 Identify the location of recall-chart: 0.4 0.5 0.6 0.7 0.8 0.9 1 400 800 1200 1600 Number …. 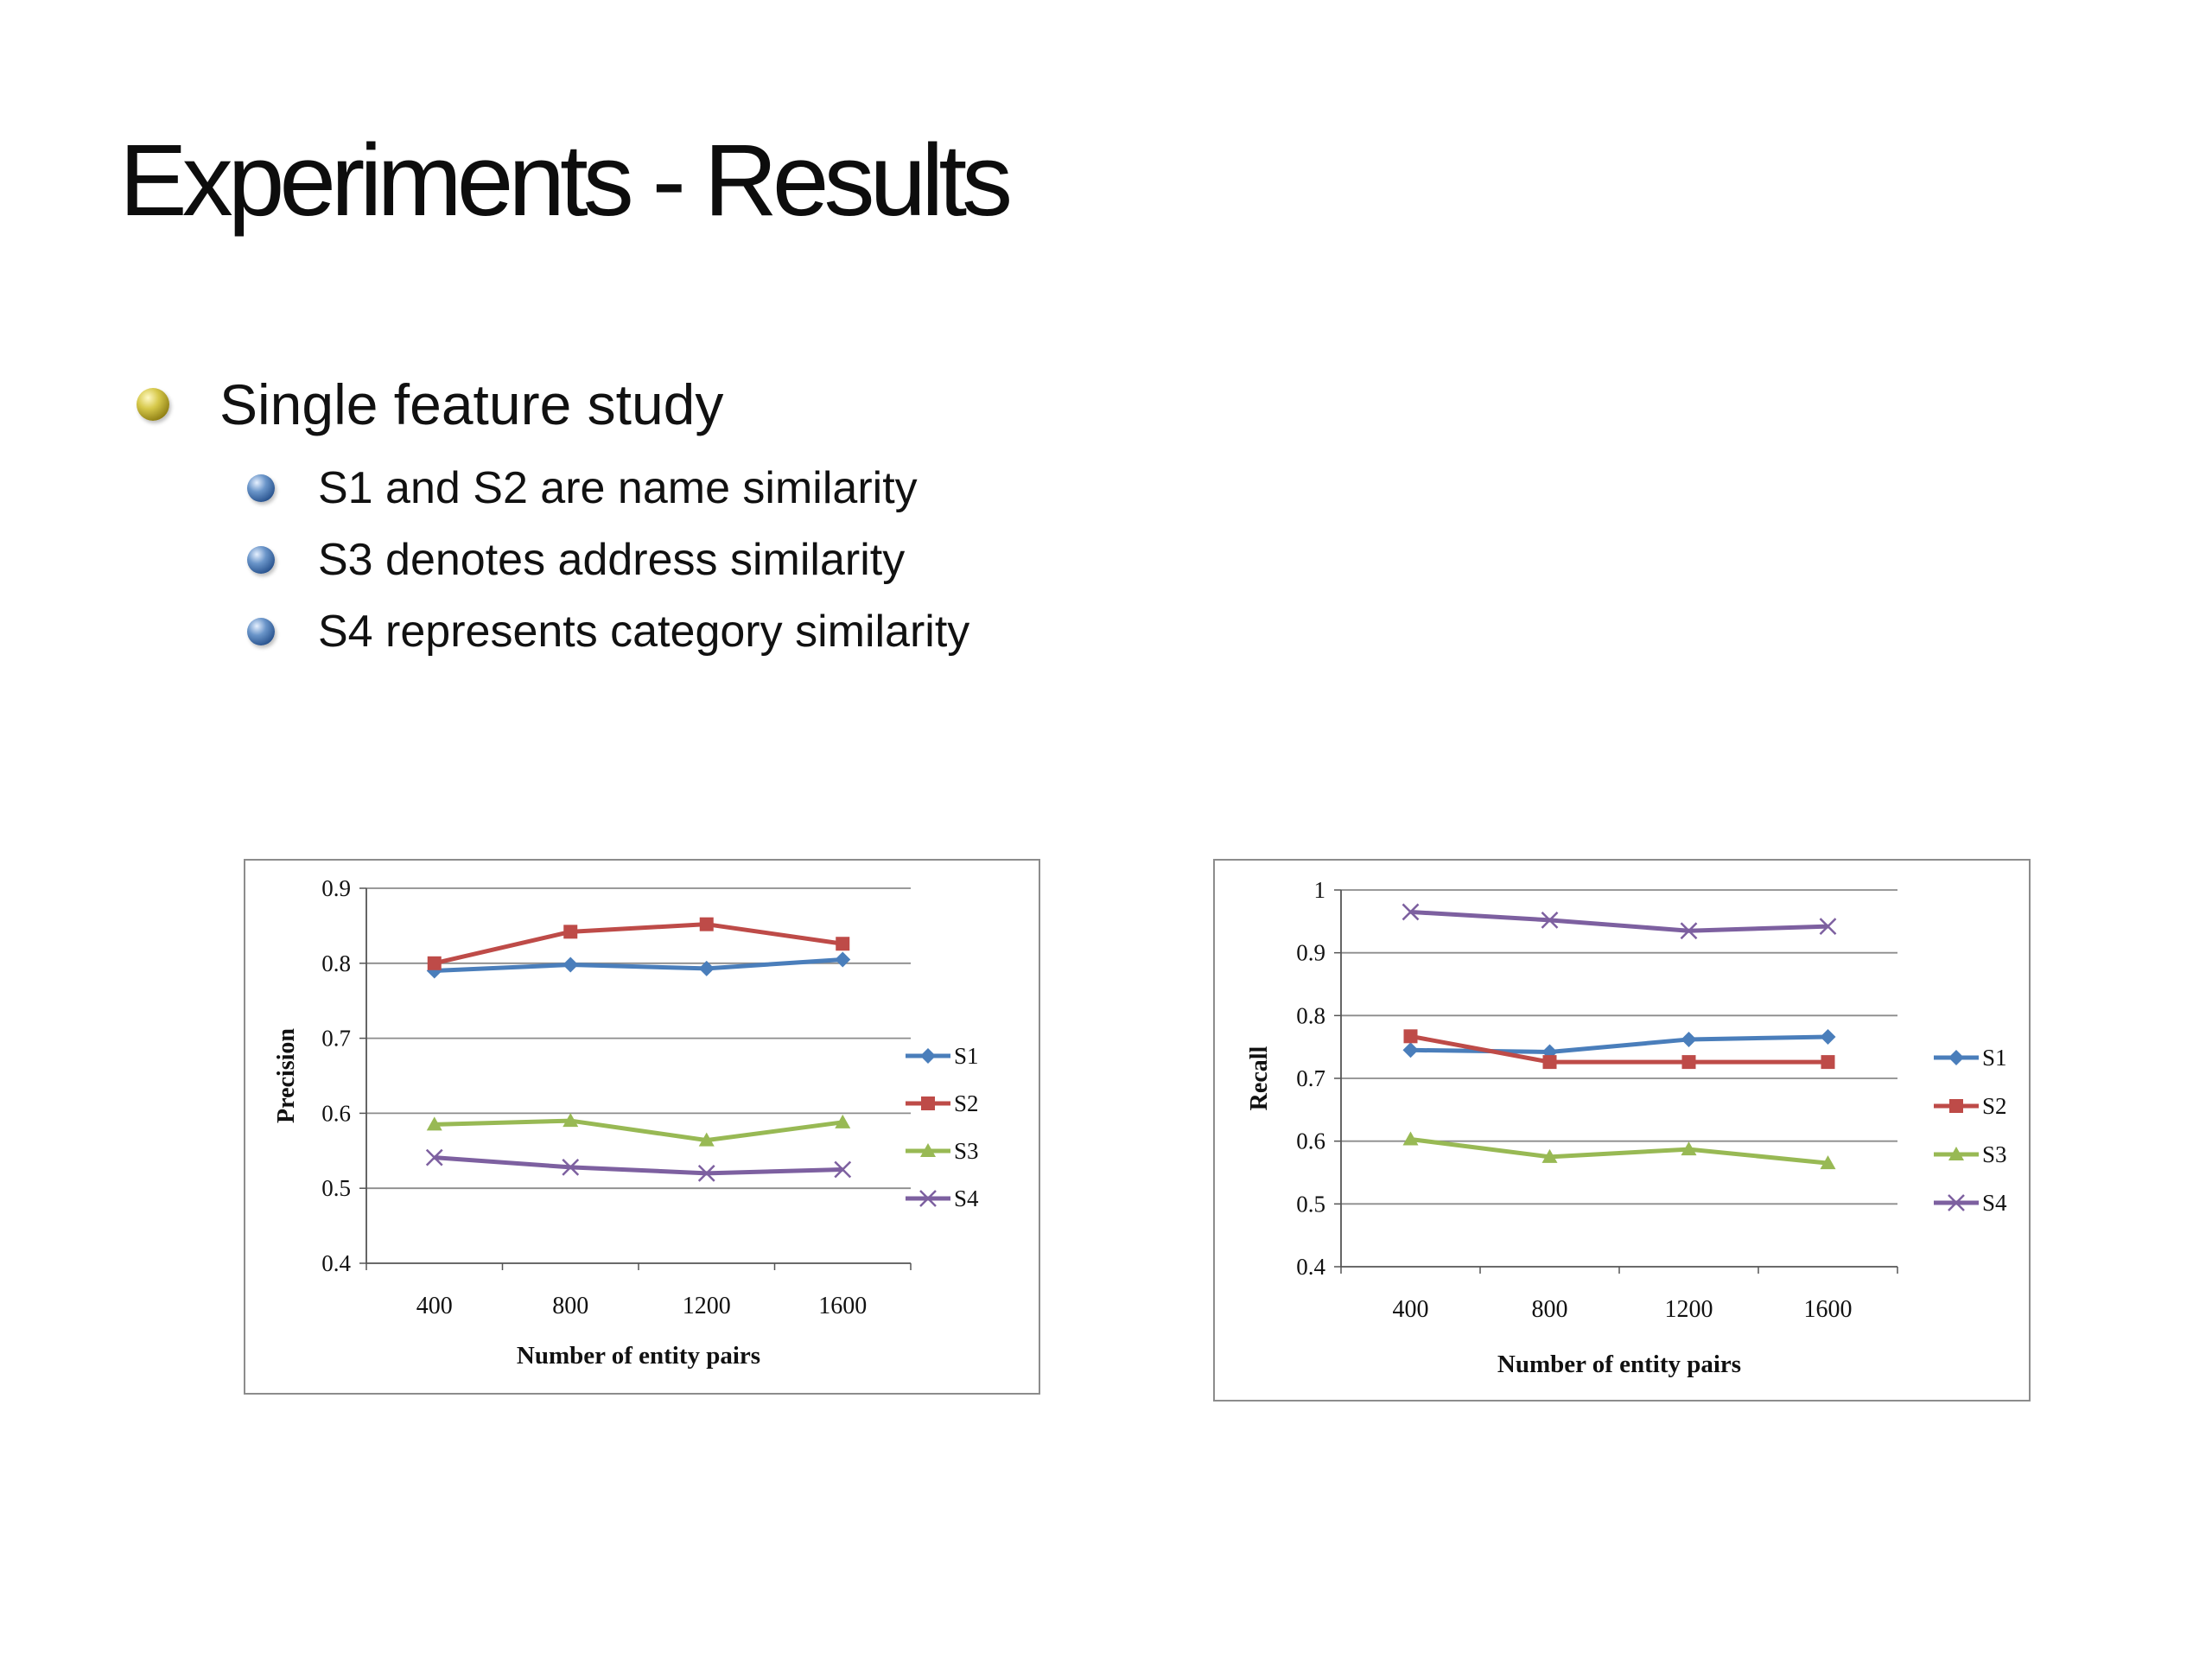
(1626, 1127).